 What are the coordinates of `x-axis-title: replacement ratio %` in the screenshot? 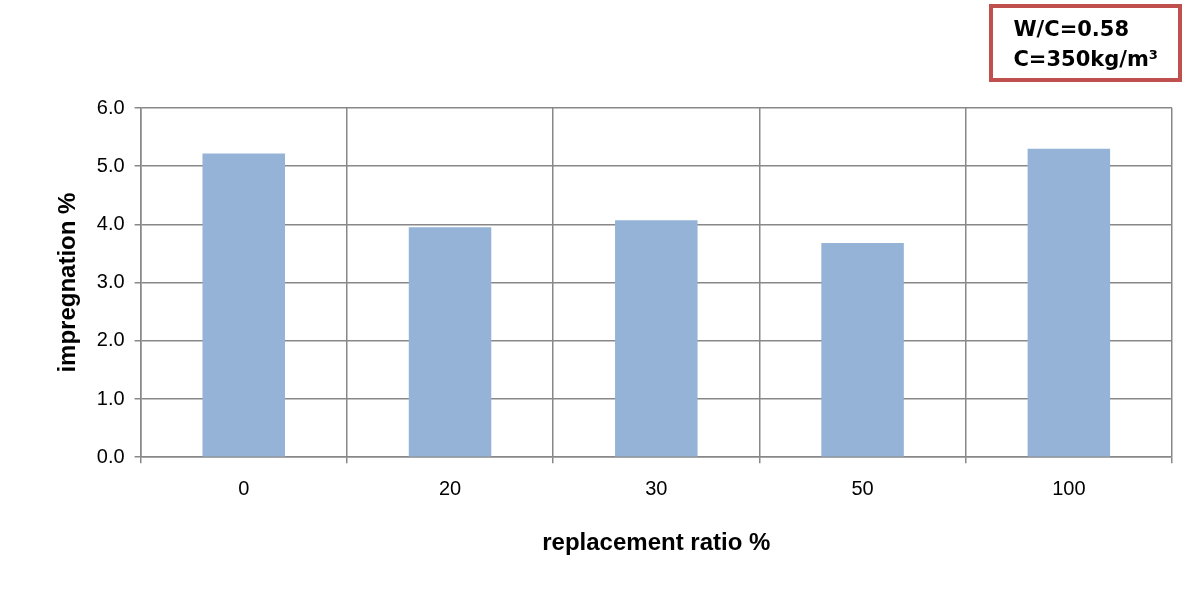 It's located at (656, 542).